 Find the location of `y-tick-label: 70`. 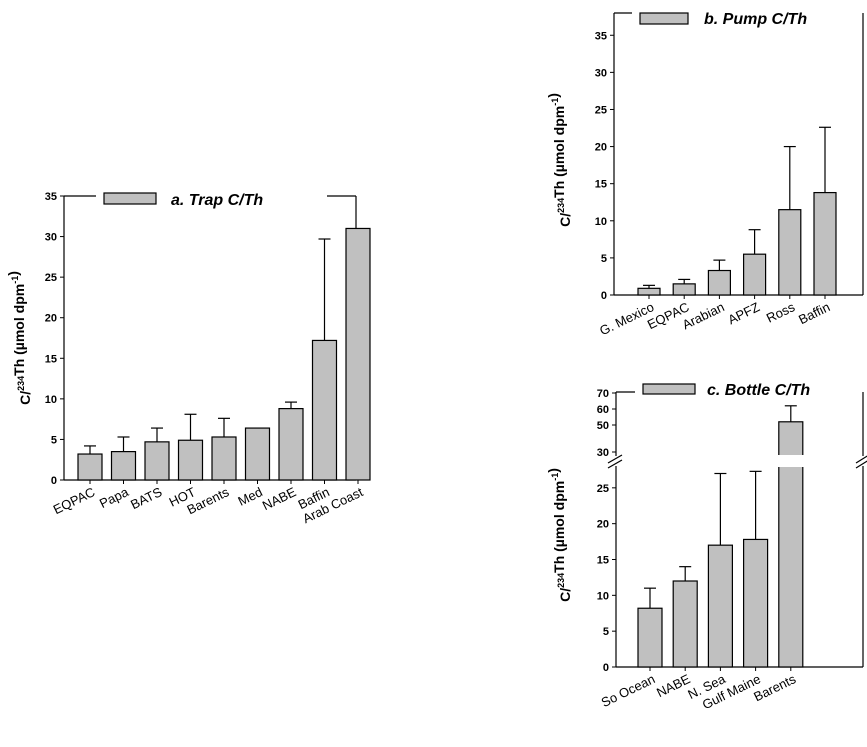

y-tick-label: 70 is located at coordinates (603, 394).